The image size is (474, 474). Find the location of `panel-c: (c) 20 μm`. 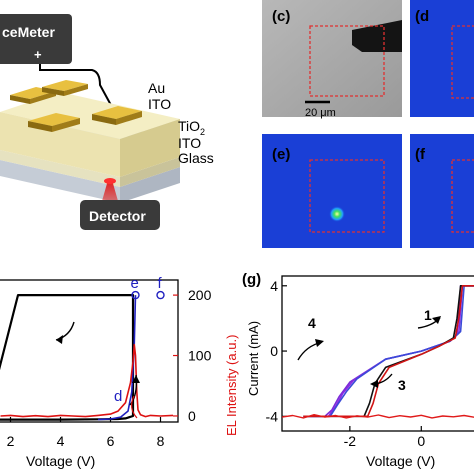

panel-c: (c) 20 μm is located at coordinates (332, 59).